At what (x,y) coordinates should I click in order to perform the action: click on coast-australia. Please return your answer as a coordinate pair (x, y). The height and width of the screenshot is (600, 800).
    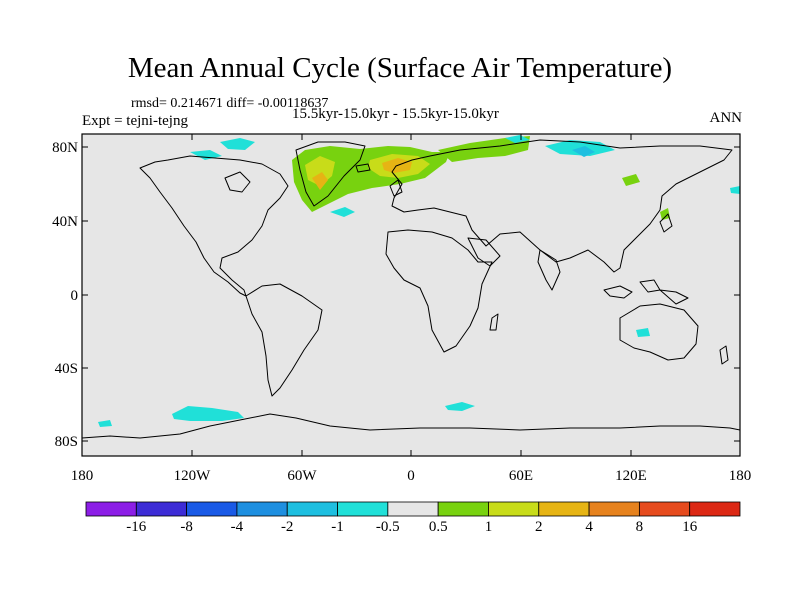
    Looking at the image, I should click on (659, 332).